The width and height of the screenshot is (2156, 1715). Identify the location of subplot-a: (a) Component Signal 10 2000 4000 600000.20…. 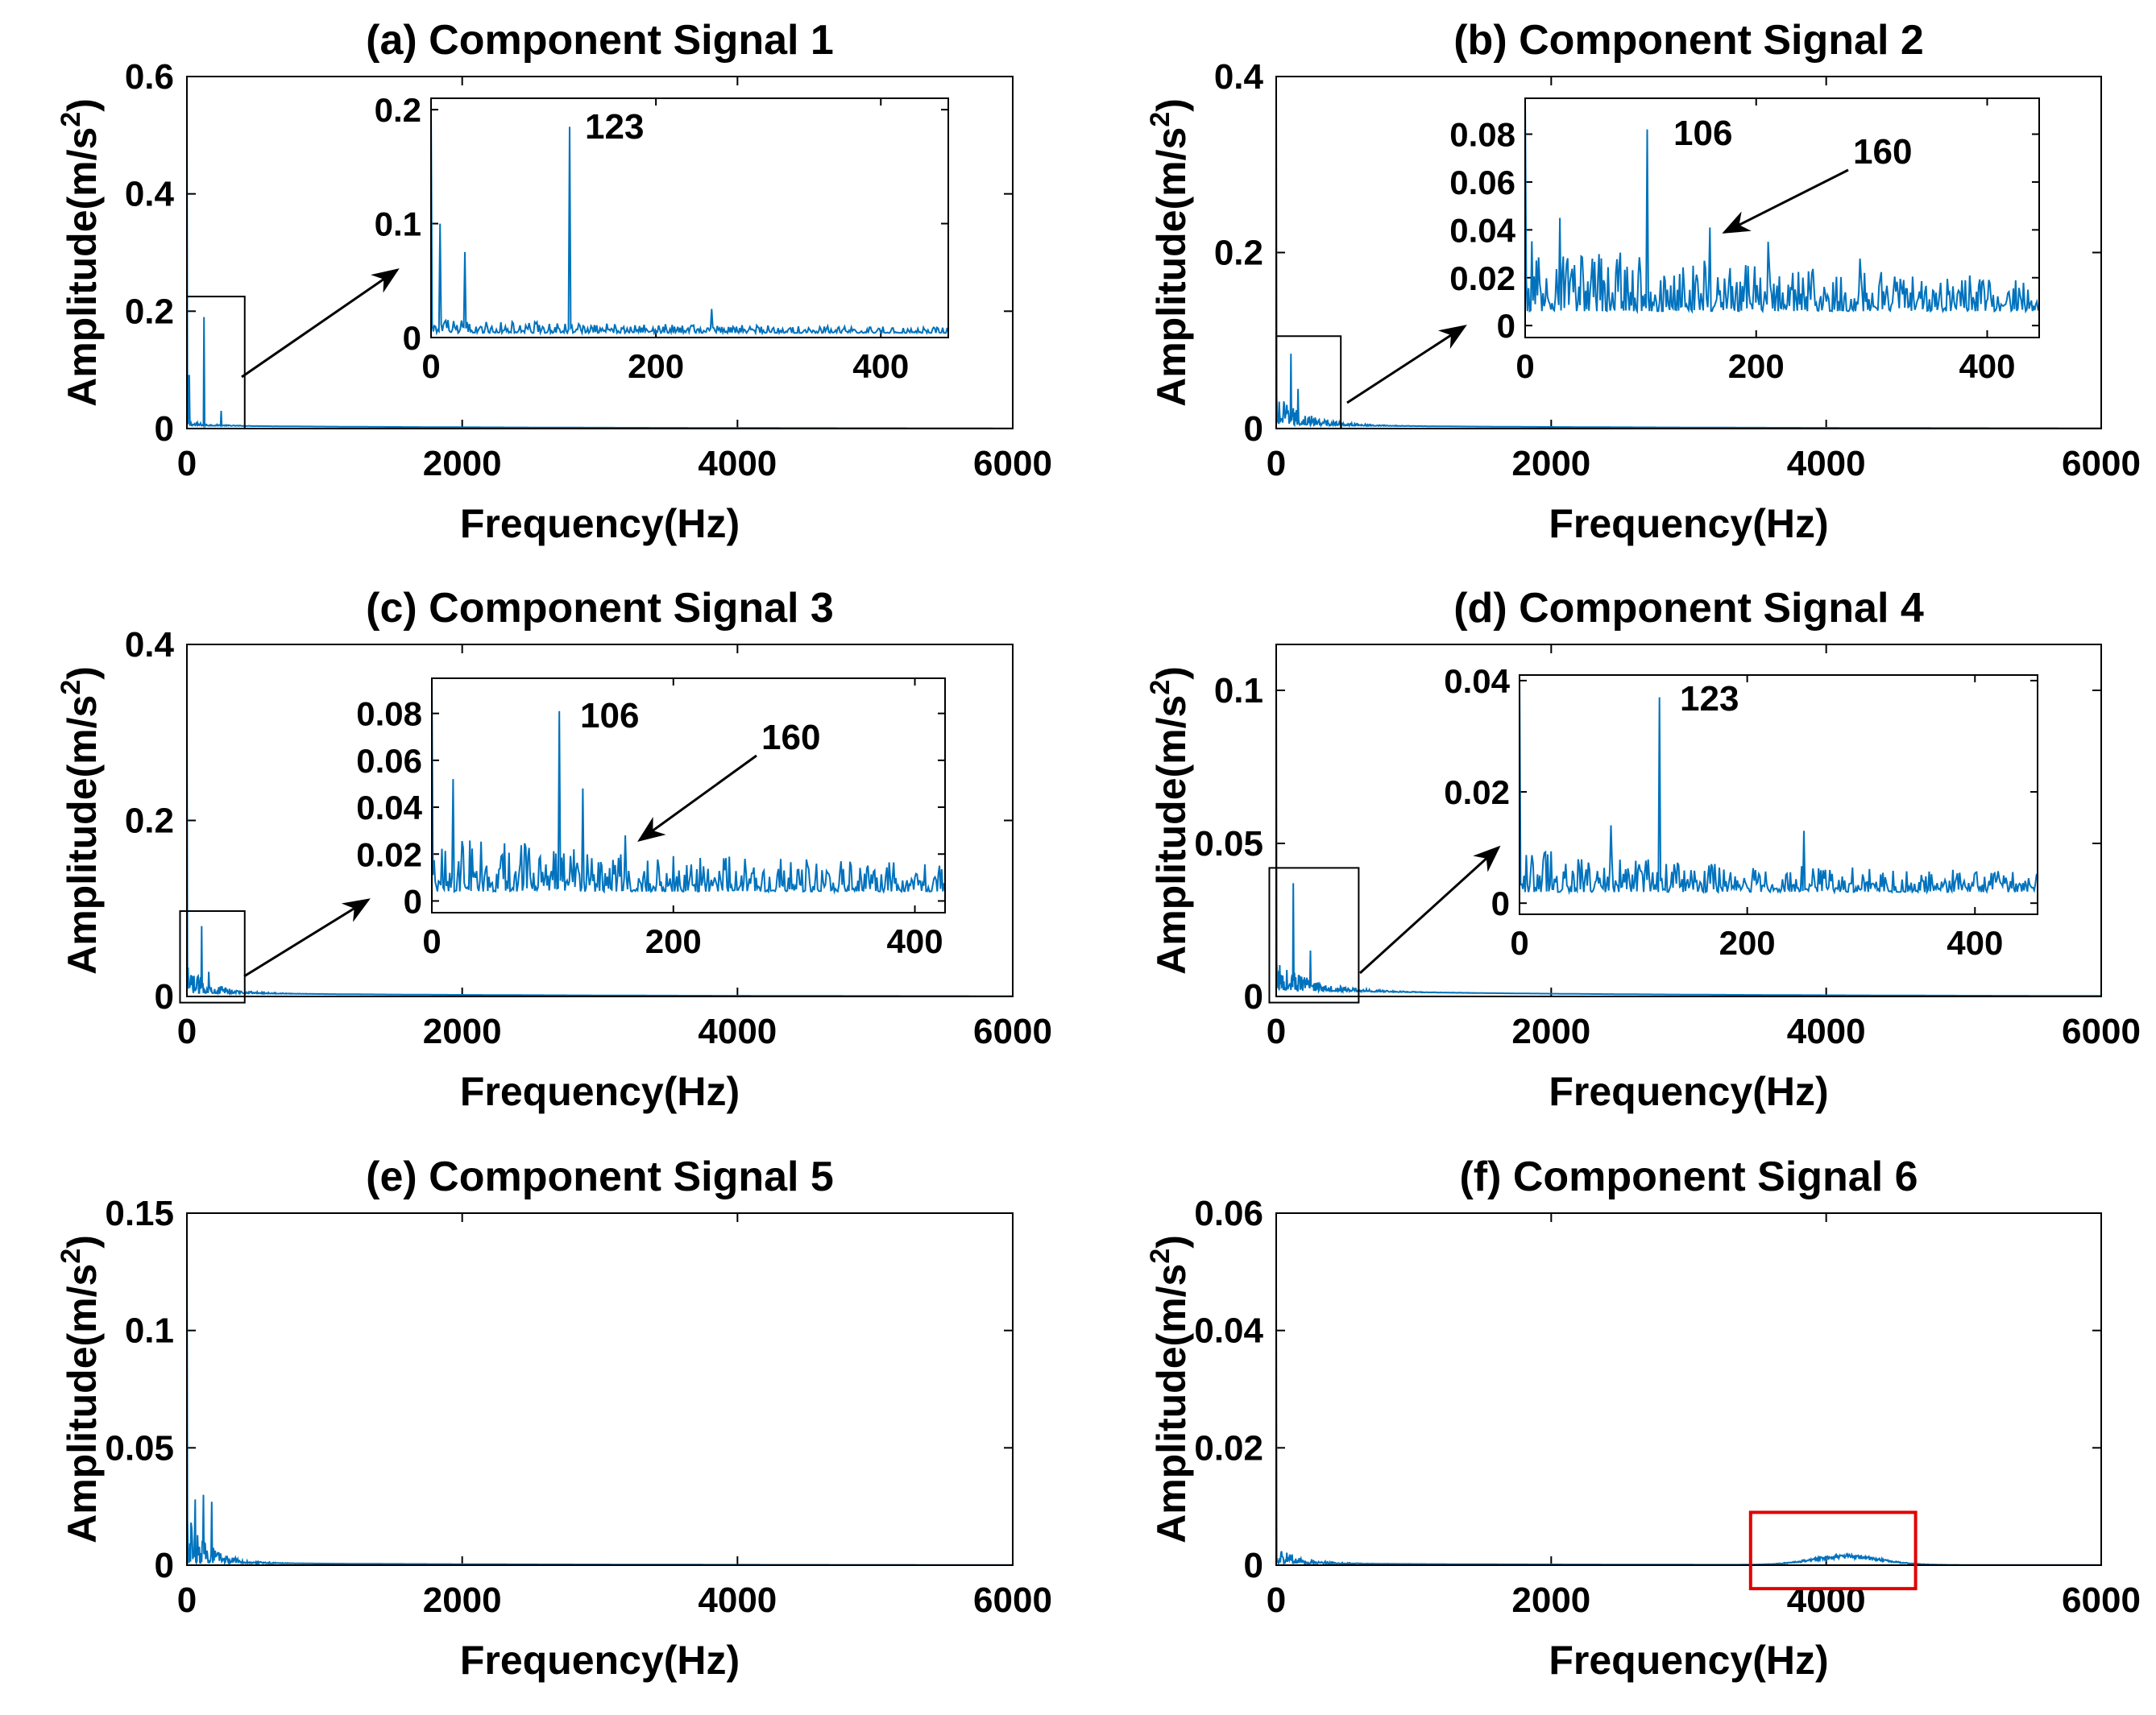
(554, 281).